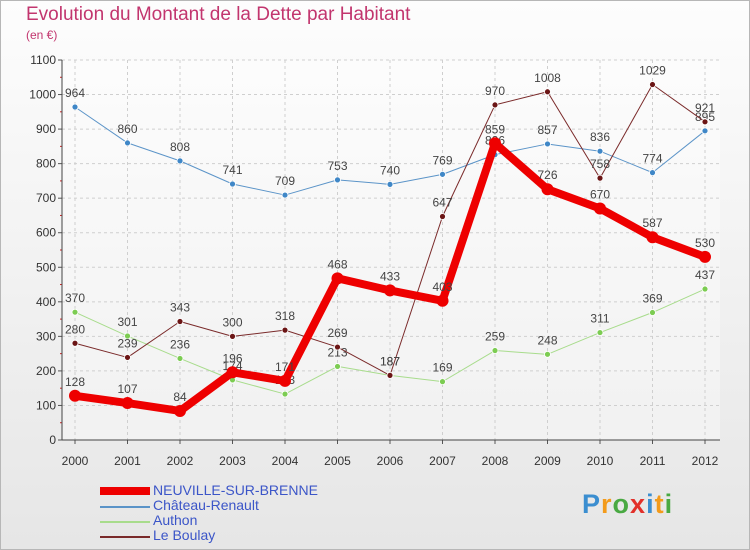 The image size is (750, 550). What do you see at coordinates (180, 308) in the screenshot?
I see `data-label: 343` at bounding box center [180, 308].